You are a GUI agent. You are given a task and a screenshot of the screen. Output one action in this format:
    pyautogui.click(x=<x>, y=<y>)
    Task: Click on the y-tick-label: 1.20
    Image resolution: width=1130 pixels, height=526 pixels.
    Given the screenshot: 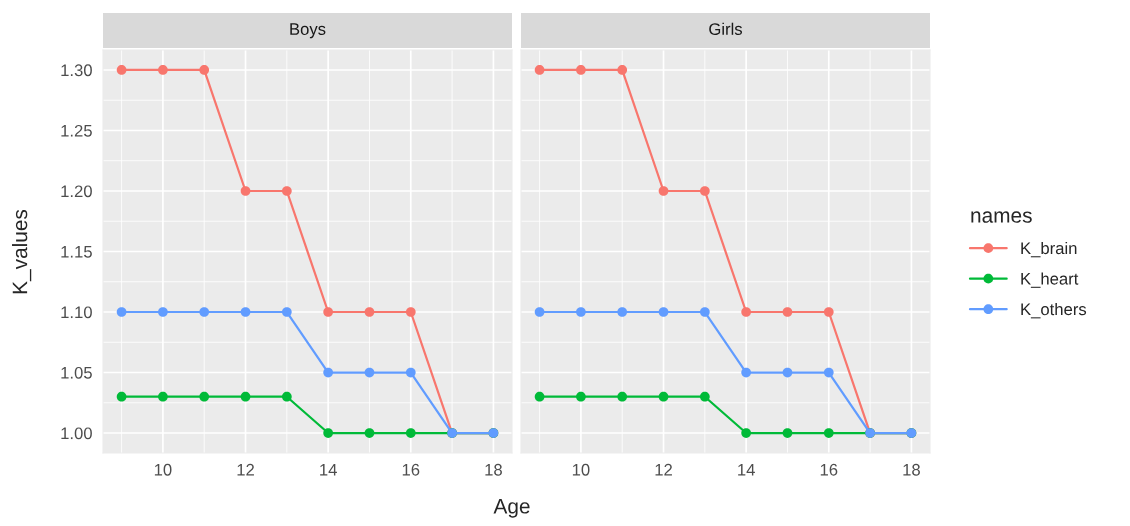 What is the action you would take?
    pyautogui.click(x=76, y=191)
    